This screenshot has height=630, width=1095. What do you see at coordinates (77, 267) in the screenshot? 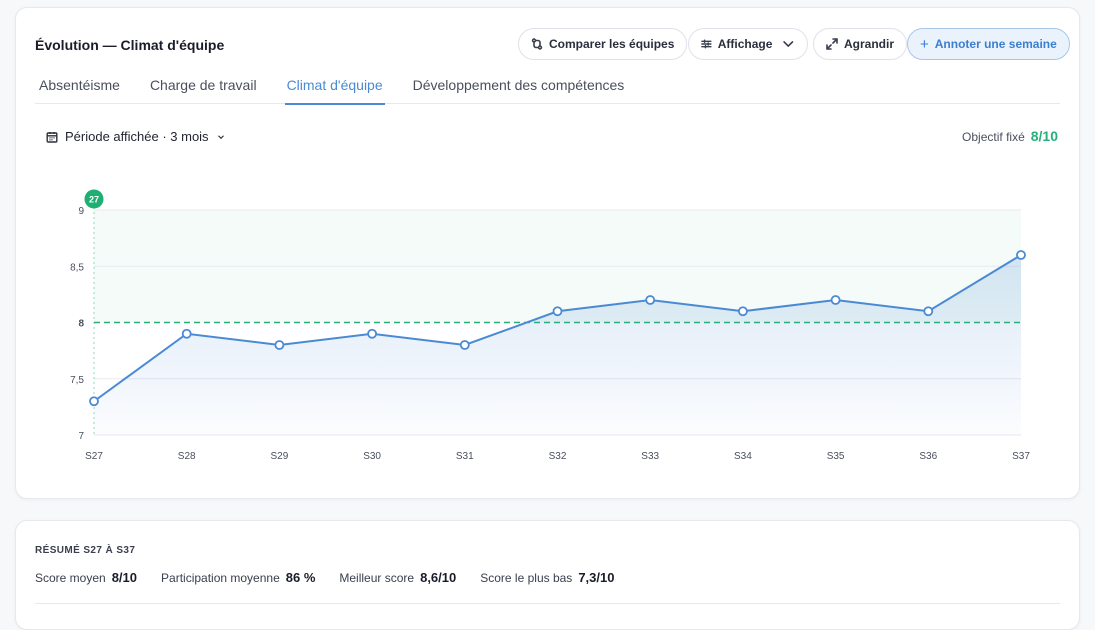
I see `y-tick-label: 8,5` at bounding box center [77, 267].